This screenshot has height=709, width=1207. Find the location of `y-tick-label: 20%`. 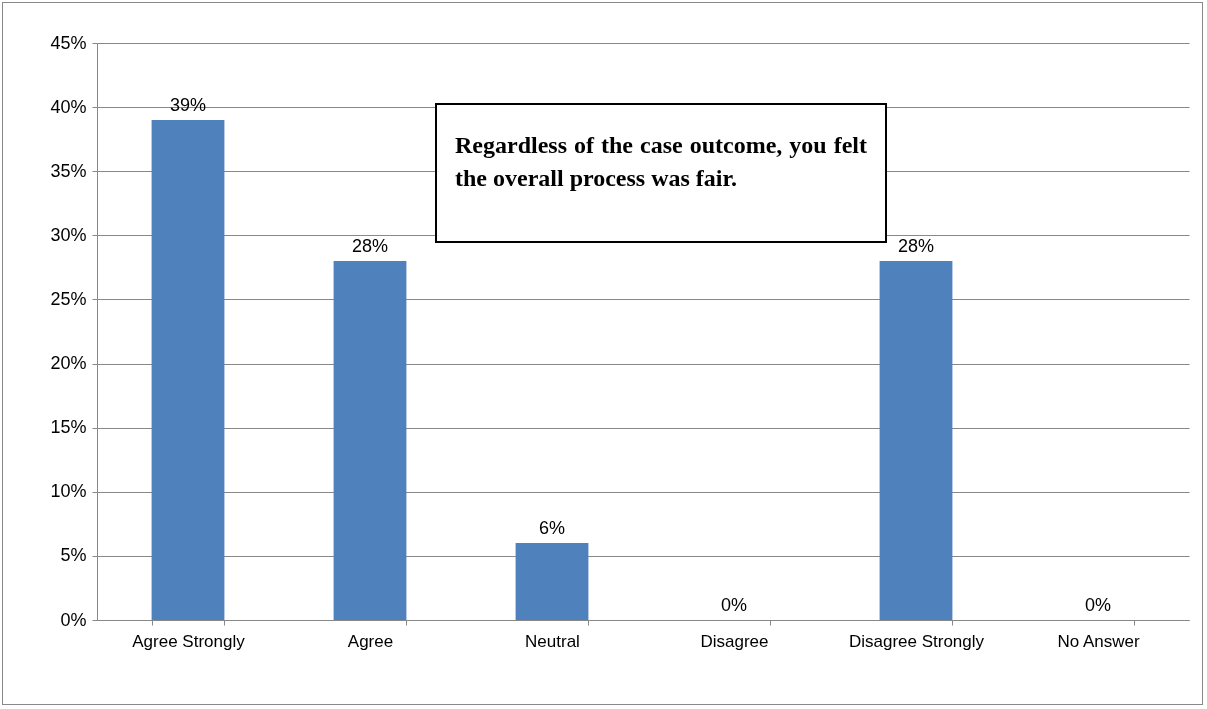

y-tick-label: 20% is located at coordinates (68, 363).